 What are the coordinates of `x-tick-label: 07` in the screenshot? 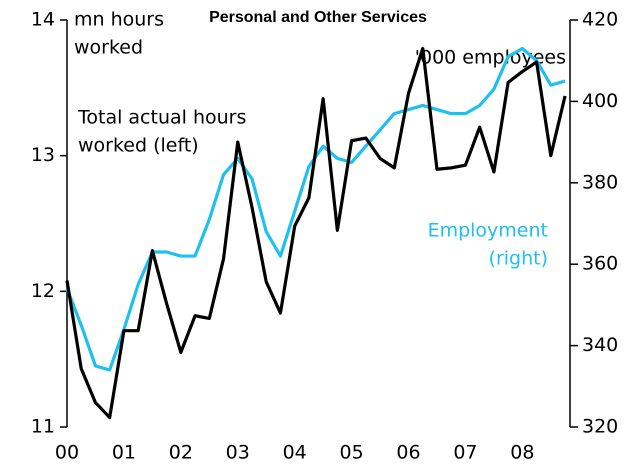 It's located at (465, 453).